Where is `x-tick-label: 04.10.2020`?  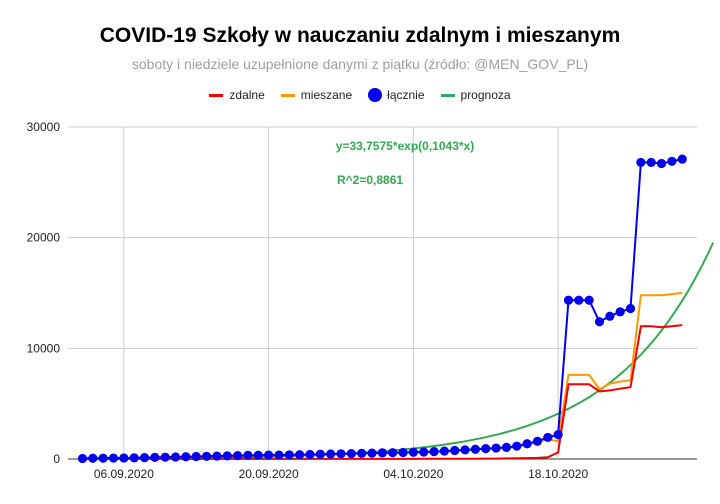 x-tick-label: 04.10.2020 is located at coordinates (413, 474).